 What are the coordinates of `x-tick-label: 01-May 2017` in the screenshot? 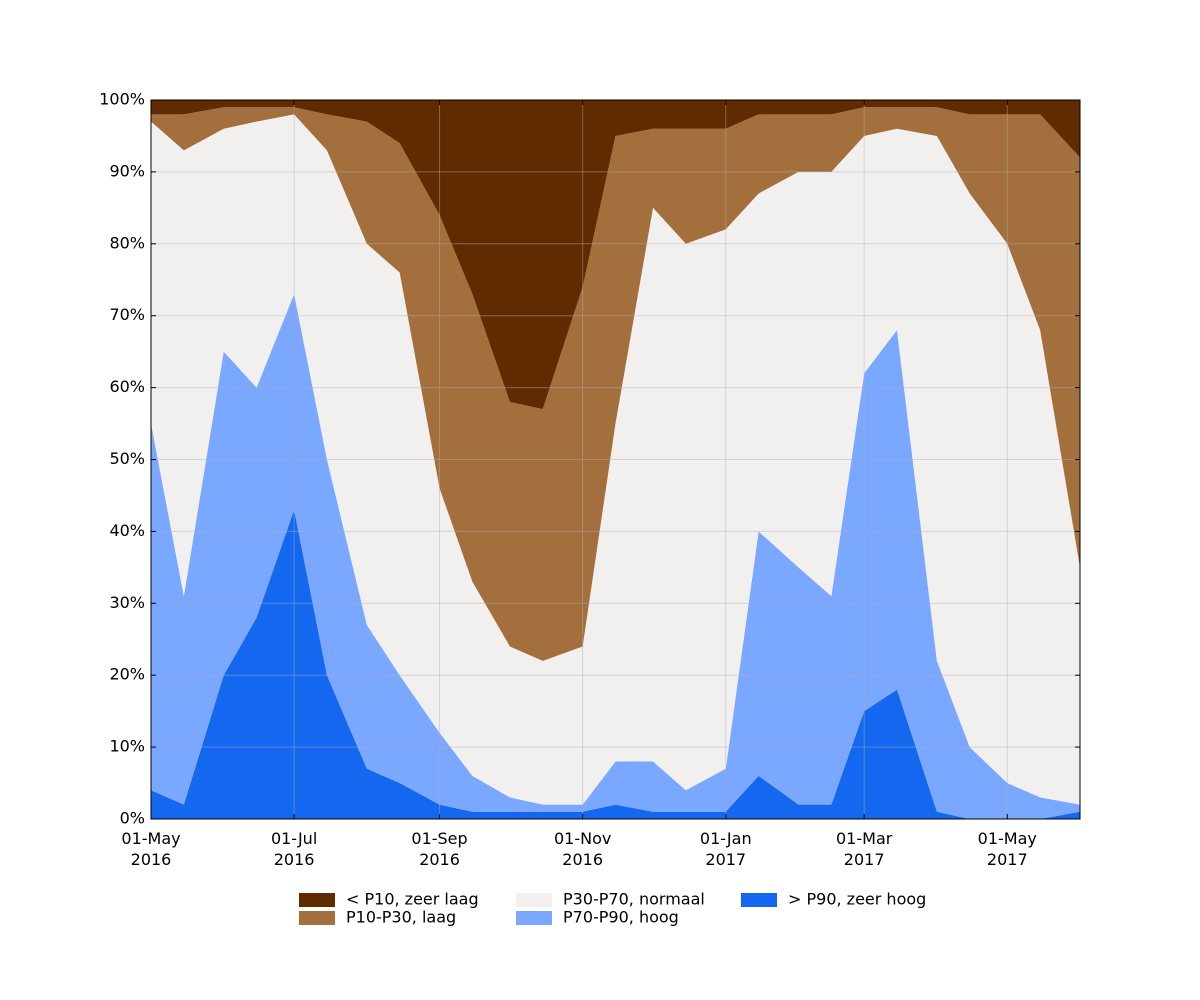 It's located at (1007, 849).